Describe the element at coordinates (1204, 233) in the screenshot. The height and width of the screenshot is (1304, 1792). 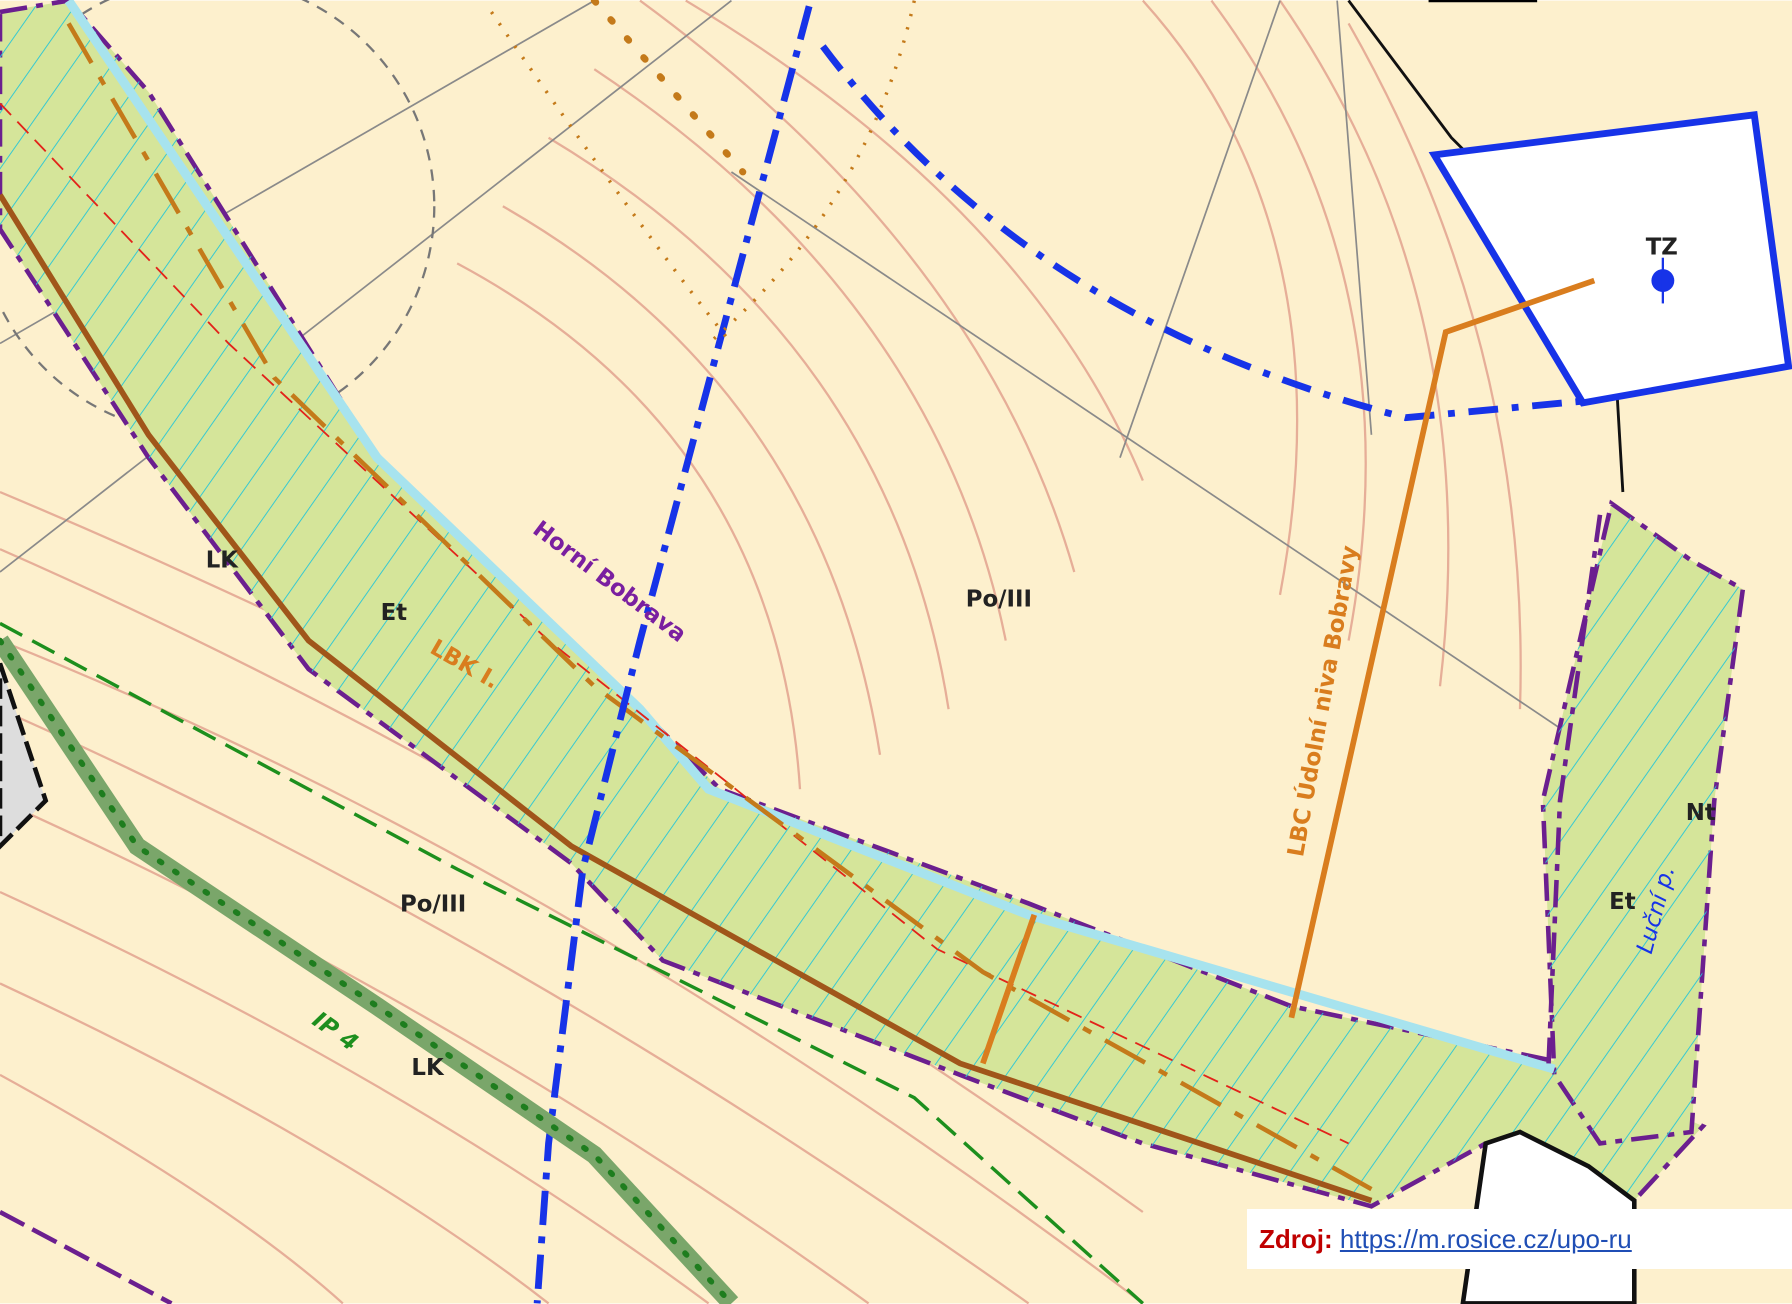
I see `protection-zone` at that location.